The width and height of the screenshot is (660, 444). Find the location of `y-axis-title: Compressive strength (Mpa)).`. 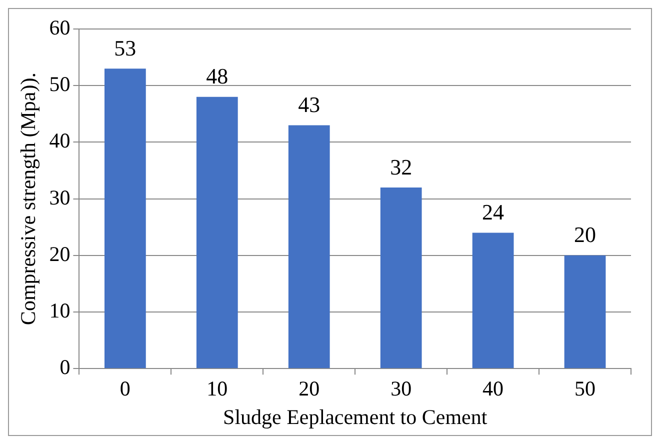

y-axis-title: Compressive strength (Mpa)). is located at coordinates (28, 199).